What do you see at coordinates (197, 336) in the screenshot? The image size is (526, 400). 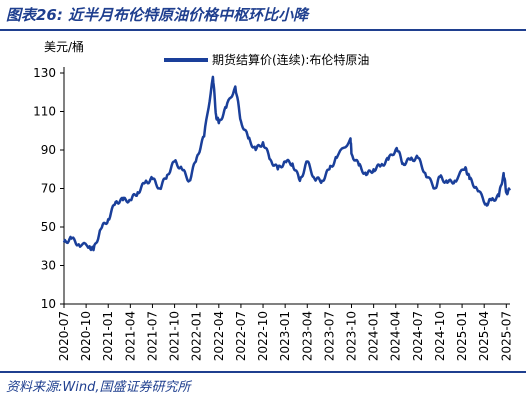 I see `x-tick-label: 2022-01` at bounding box center [197, 336].